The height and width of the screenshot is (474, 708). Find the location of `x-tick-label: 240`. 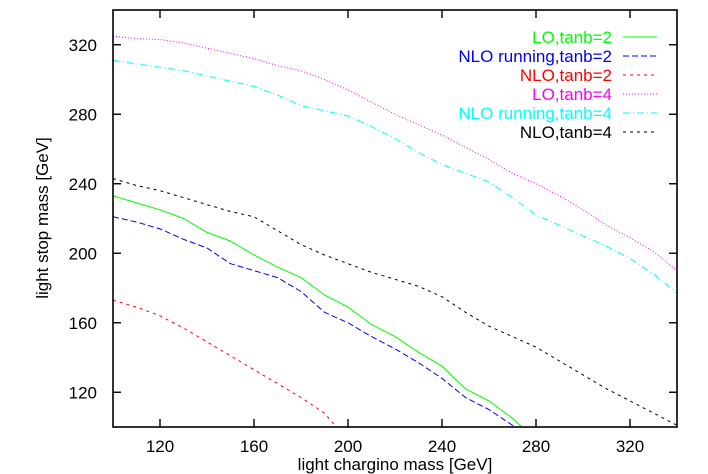

x-tick-label: 240 is located at coordinates (442, 446).